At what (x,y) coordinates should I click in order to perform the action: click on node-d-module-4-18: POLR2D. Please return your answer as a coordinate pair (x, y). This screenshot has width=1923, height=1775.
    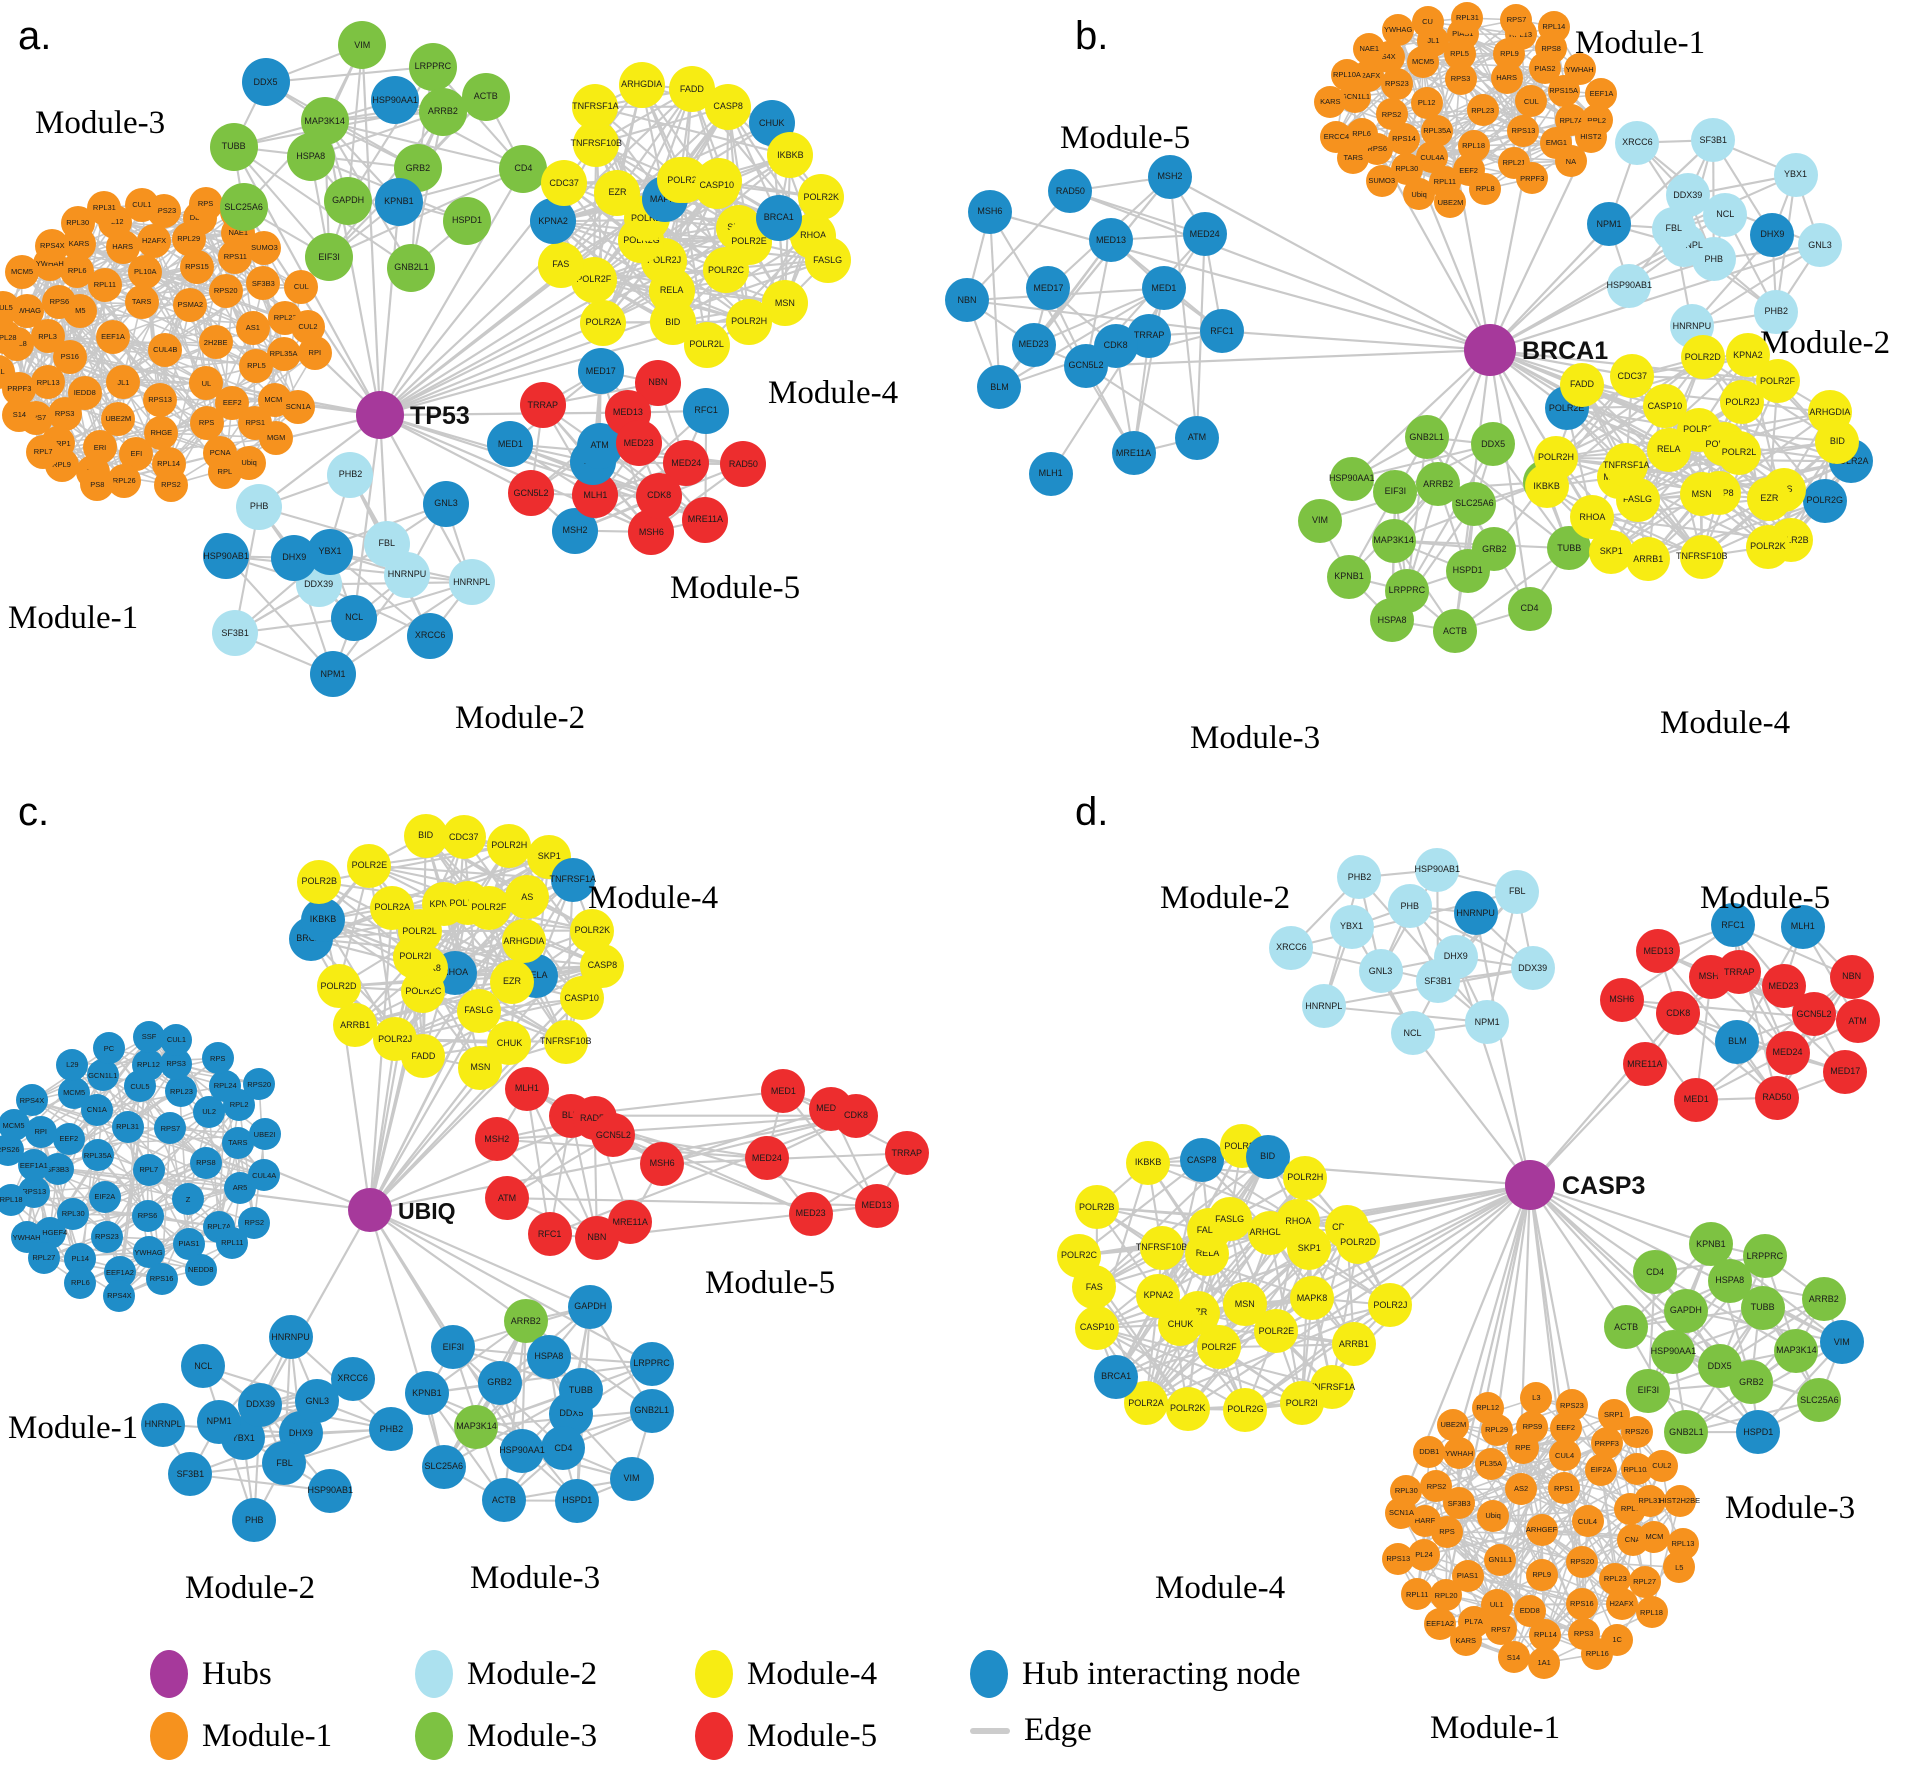
    Looking at the image, I should click on (1358, 1242).